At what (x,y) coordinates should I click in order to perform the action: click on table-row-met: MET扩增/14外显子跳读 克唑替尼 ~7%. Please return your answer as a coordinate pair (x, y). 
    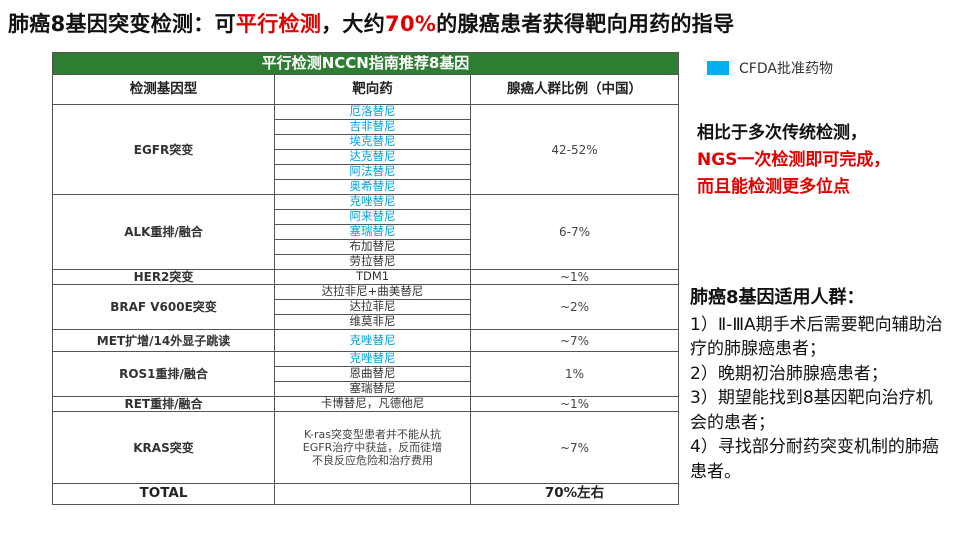
    Looking at the image, I should click on (366, 340).